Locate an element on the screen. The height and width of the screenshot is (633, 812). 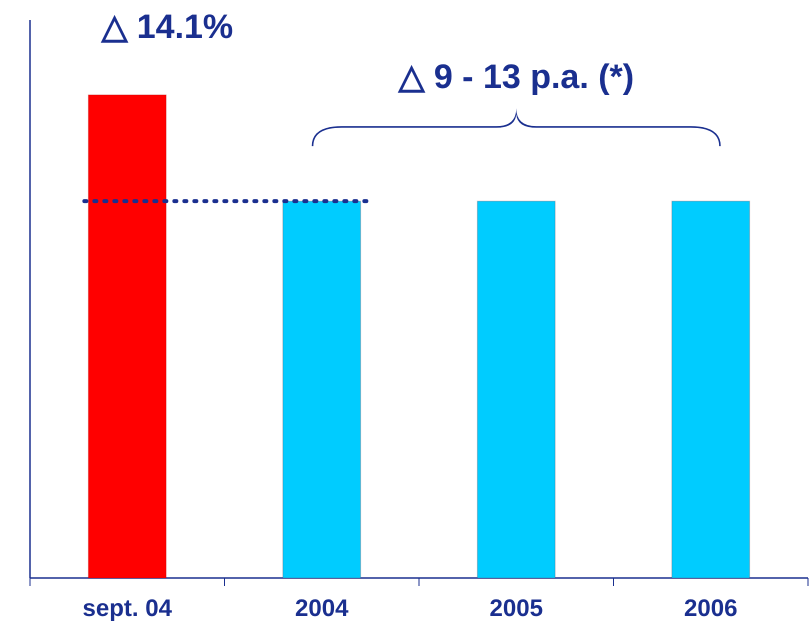
x-tick-label: sept. 04 is located at coordinates (127, 608).